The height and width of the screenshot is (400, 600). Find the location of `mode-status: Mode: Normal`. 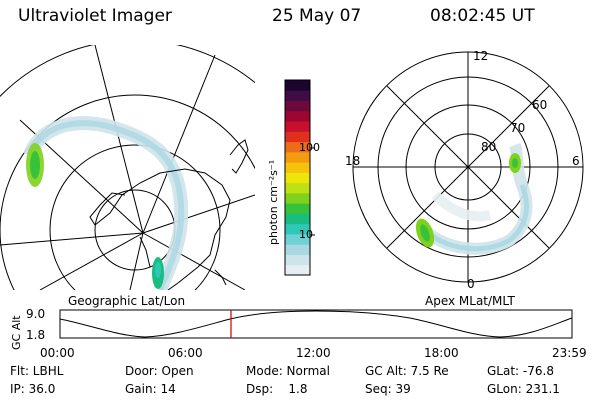

mode-status: Mode: Normal is located at coordinates (288, 371).